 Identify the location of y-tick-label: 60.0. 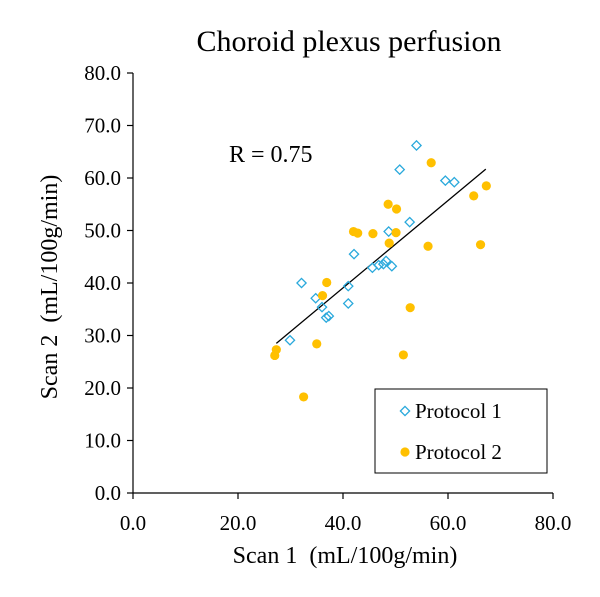
(102, 178).